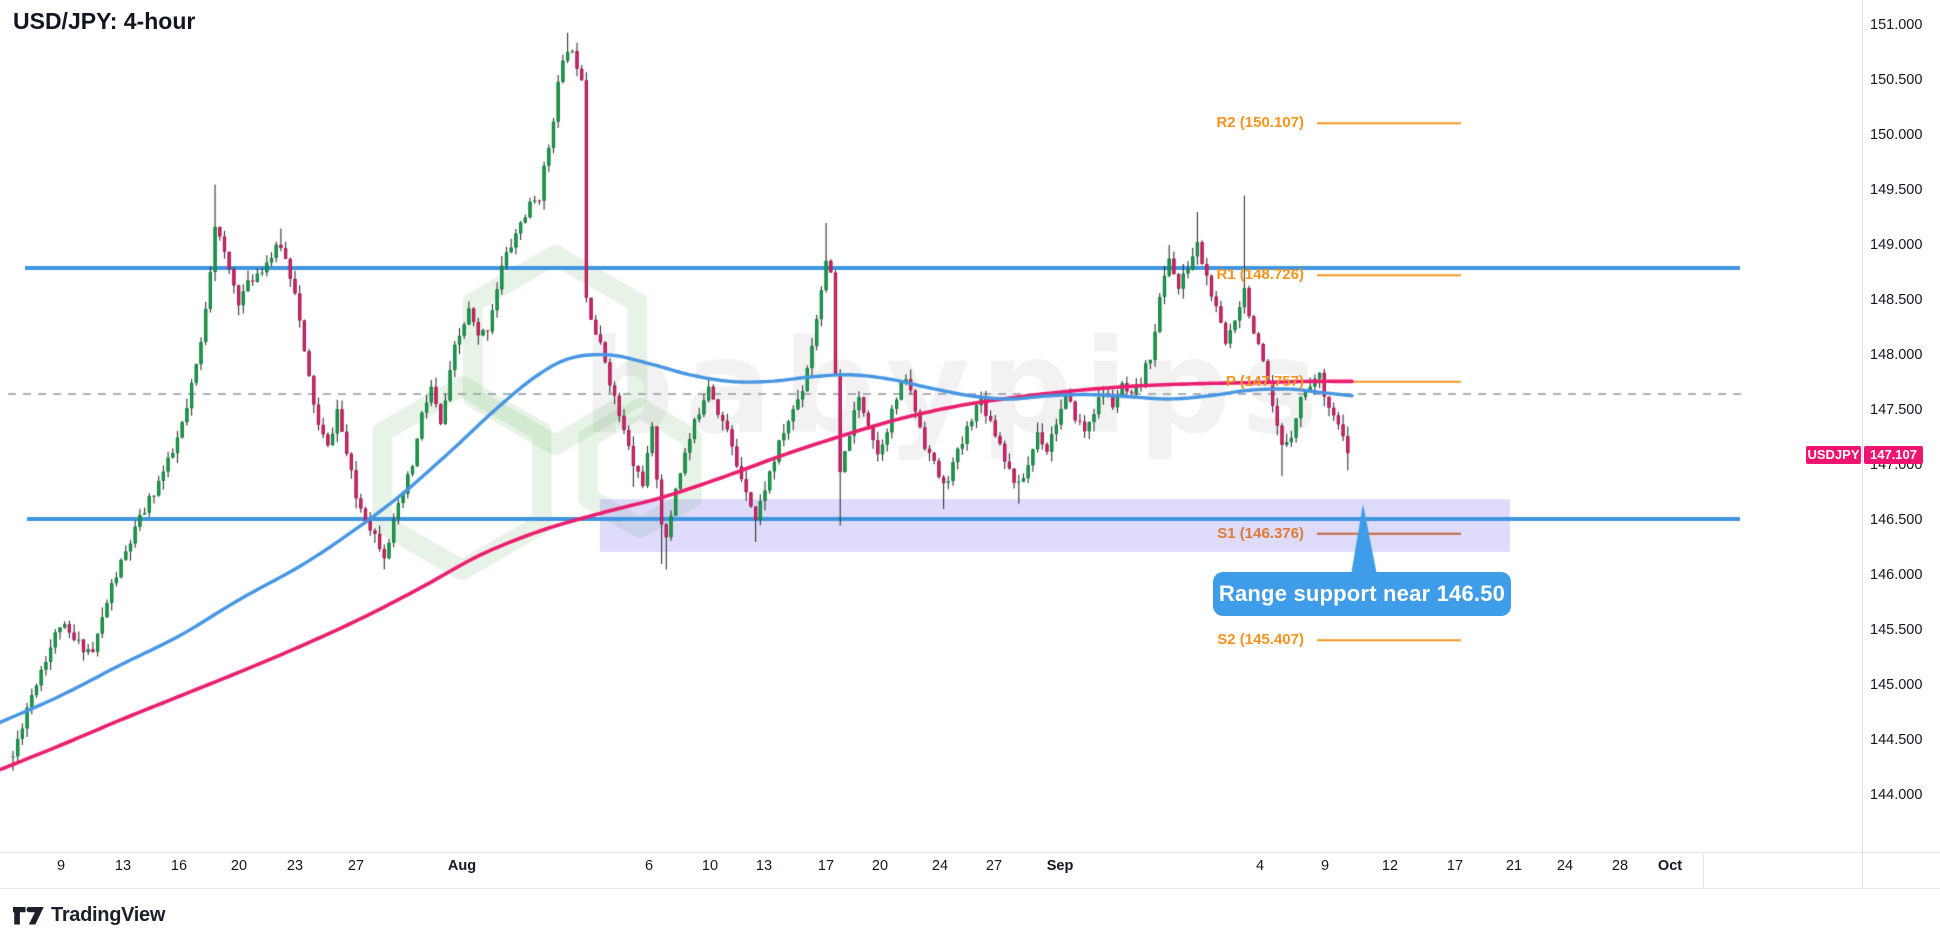 The width and height of the screenshot is (1940, 943). Describe the element at coordinates (1896, 25) in the screenshot. I see `y-axis-label: 151.000` at that location.